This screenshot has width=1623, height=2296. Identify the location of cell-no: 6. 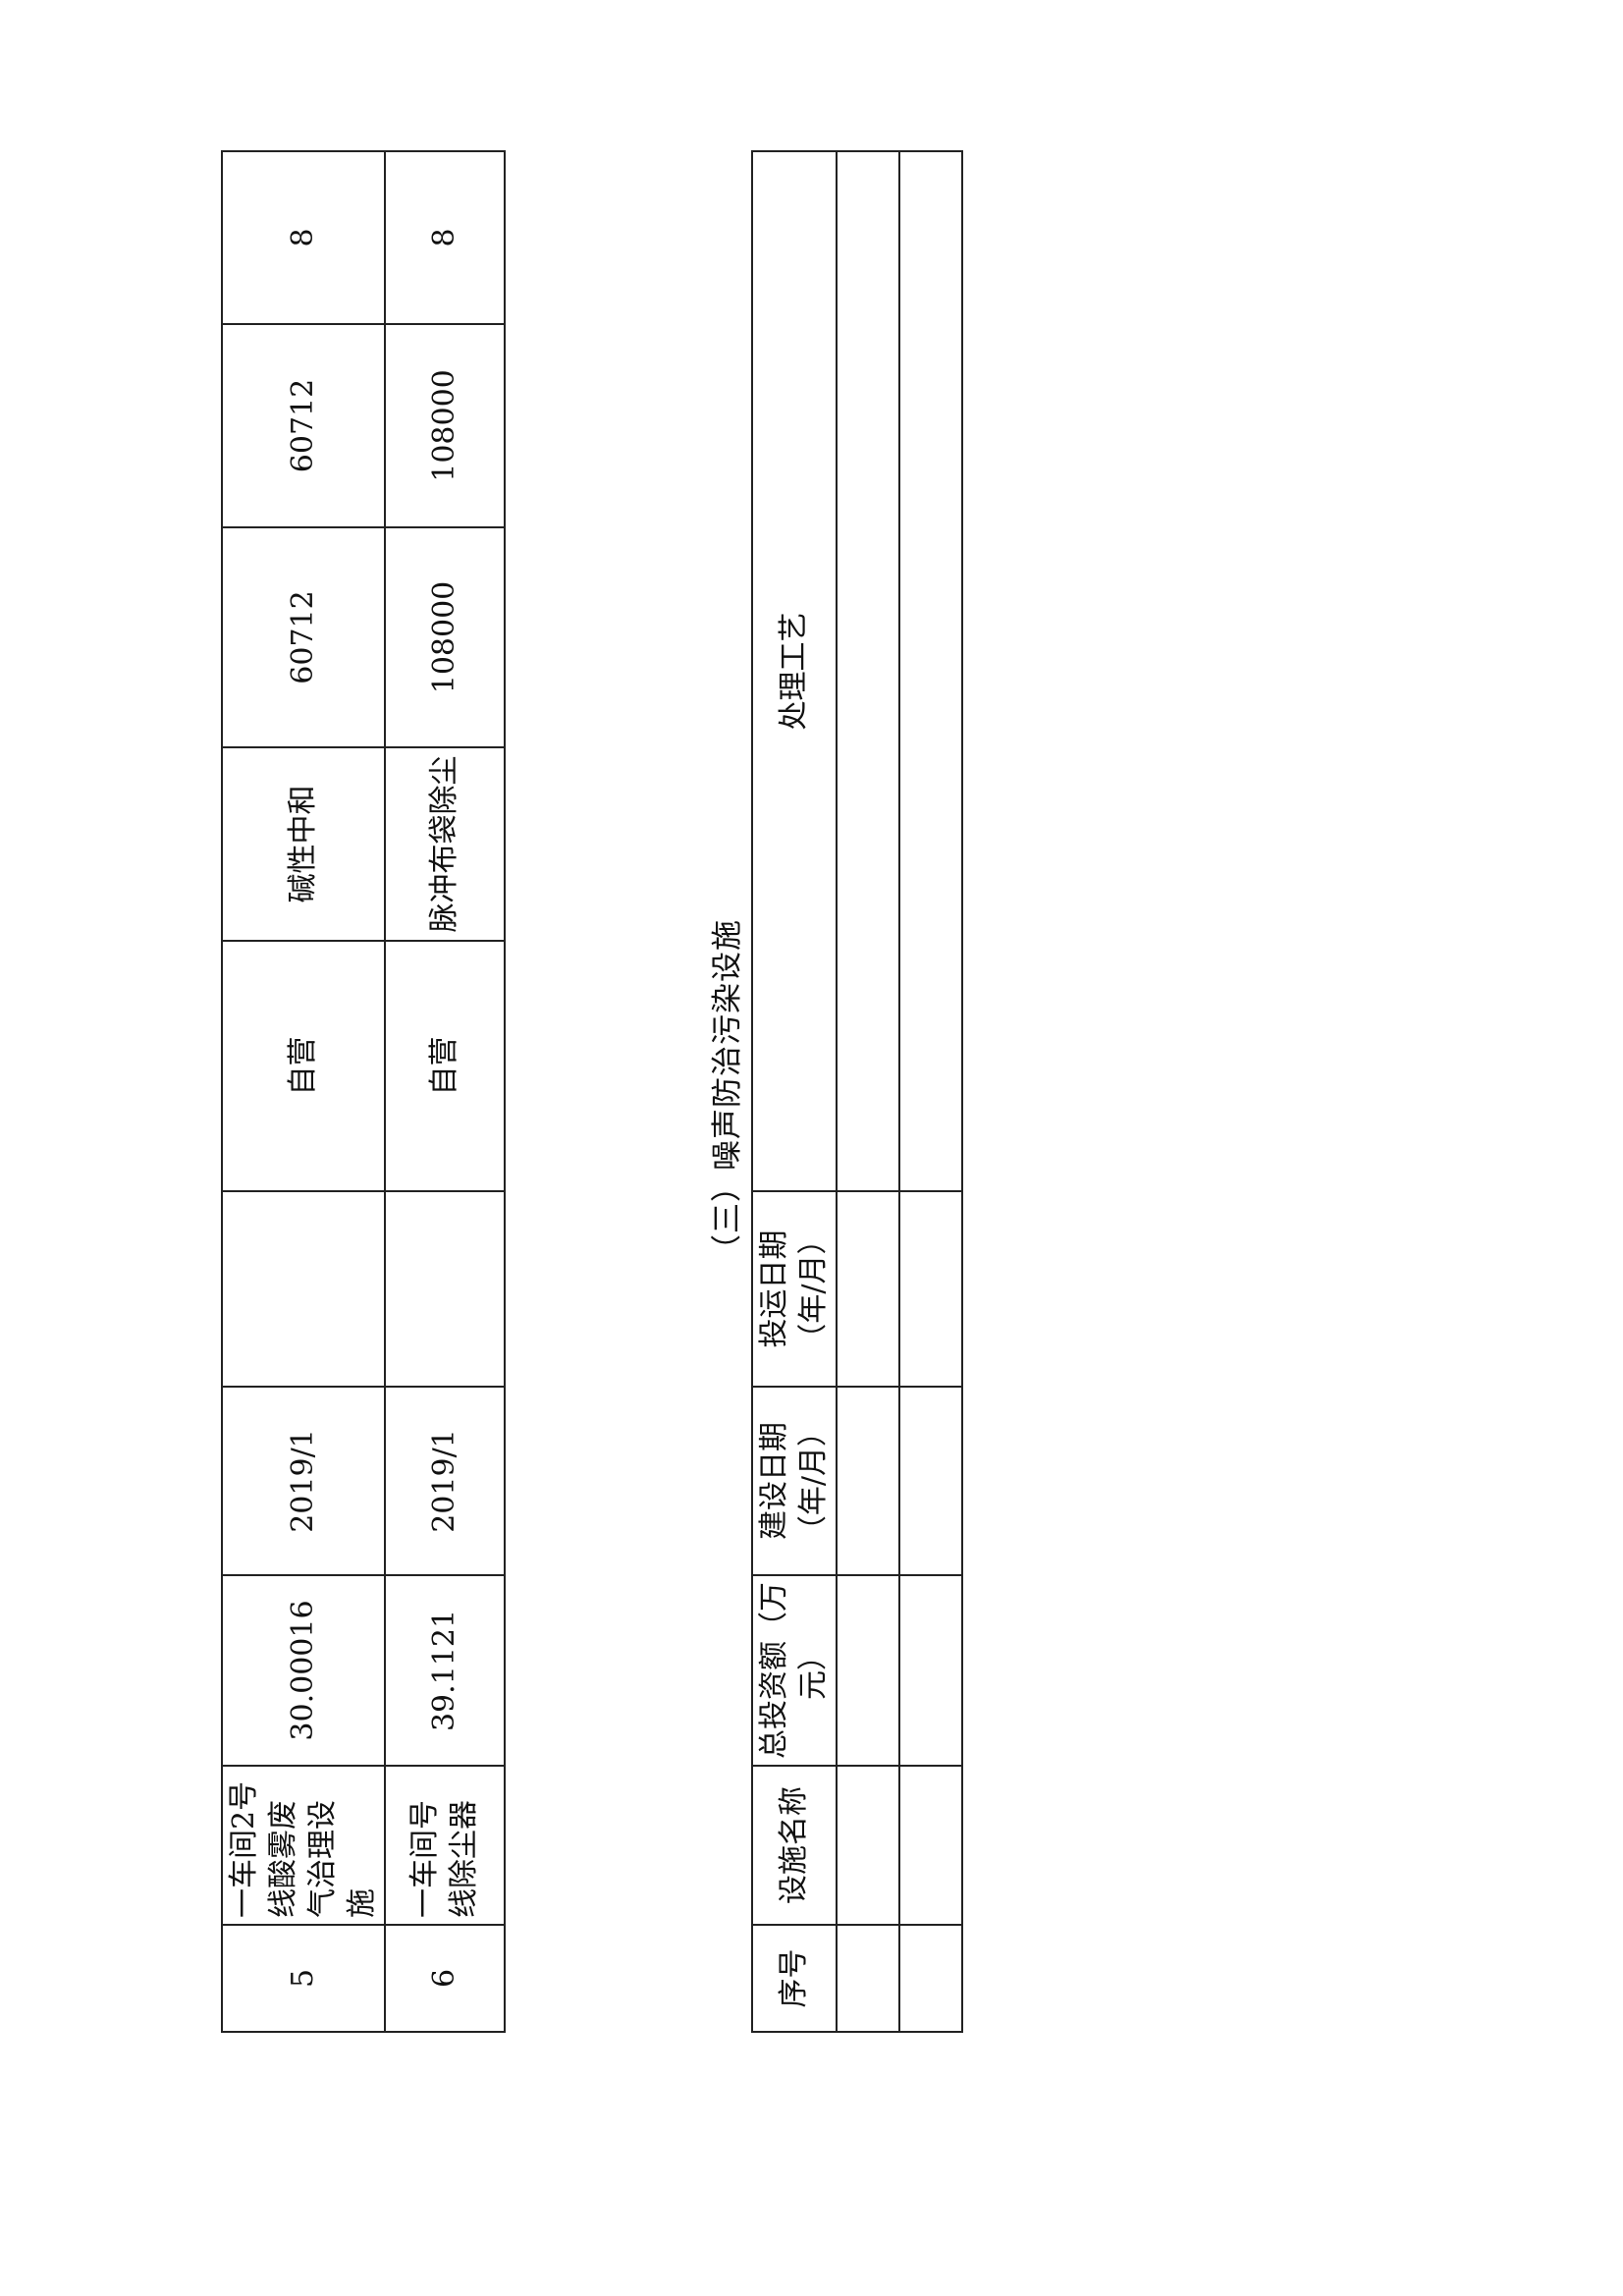
(445, 1978).